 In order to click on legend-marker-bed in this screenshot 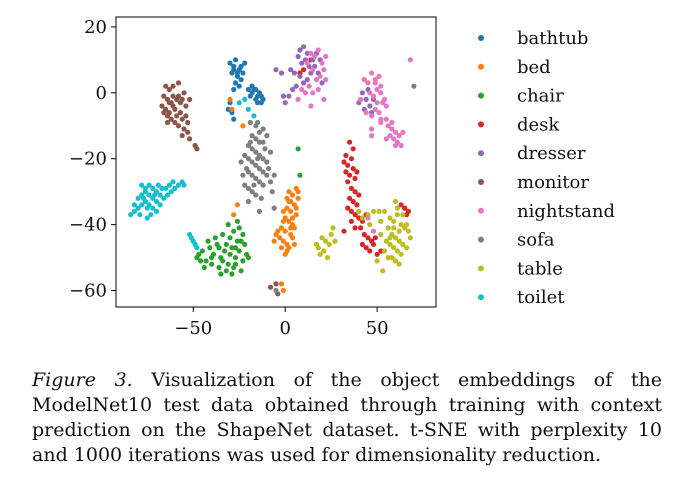, I will do `click(481, 66)`.